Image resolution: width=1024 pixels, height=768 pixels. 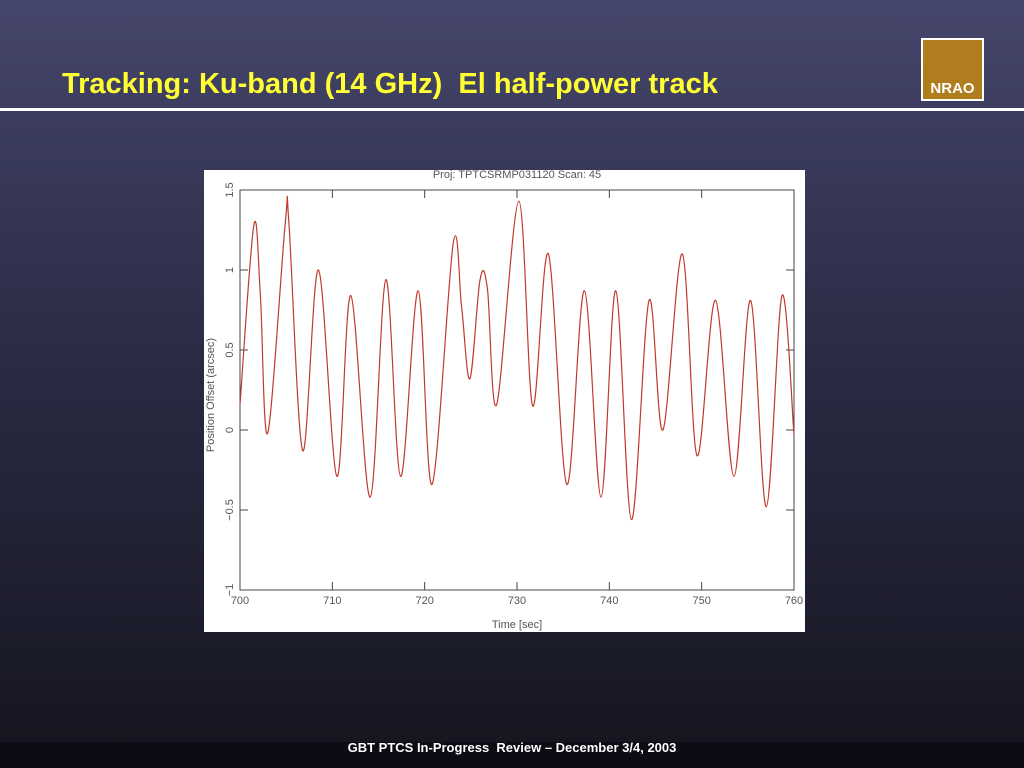 What do you see at coordinates (424, 601) in the screenshot?
I see `x-tick-label: 720` at bounding box center [424, 601].